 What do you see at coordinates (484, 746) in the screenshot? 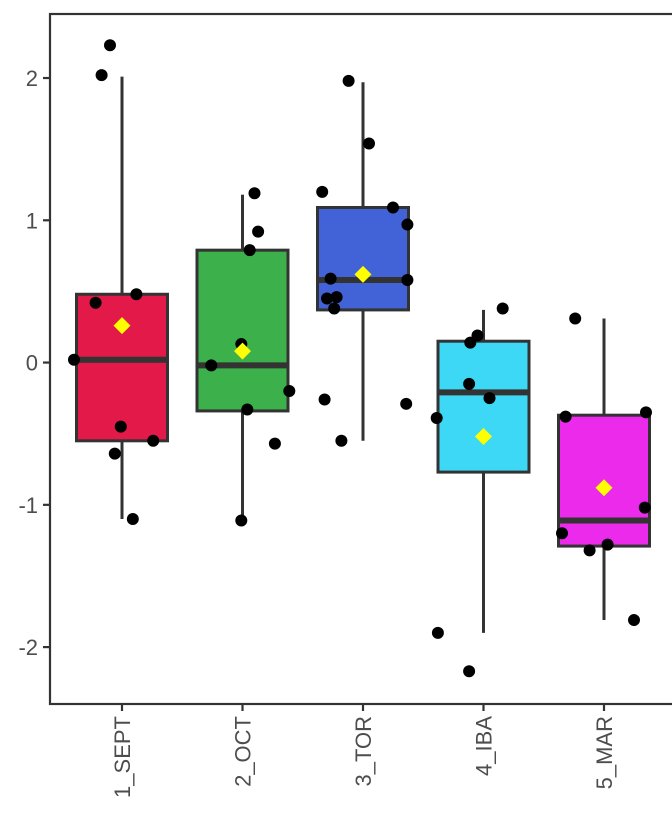
I see `x-tick-label: 4_IBA` at bounding box center [484, 746].